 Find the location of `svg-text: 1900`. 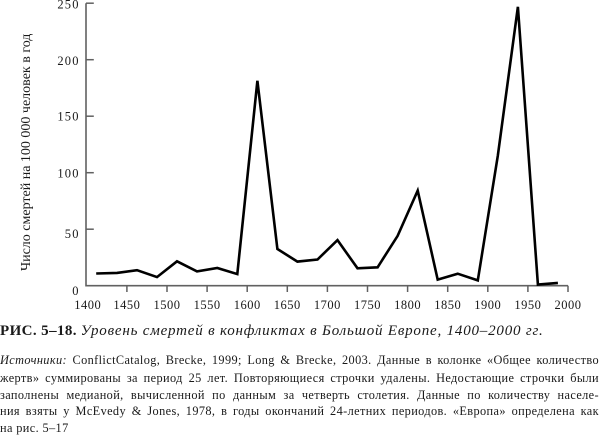

svg-text: 1900 is located at coordinates (487, 305).